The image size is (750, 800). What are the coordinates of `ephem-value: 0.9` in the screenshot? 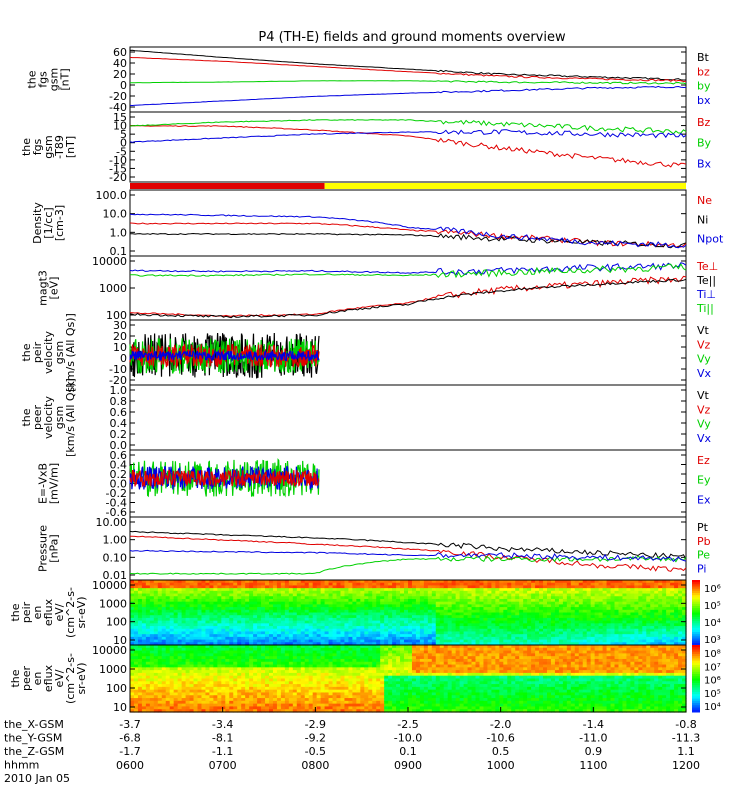 It's located at (594, 751).